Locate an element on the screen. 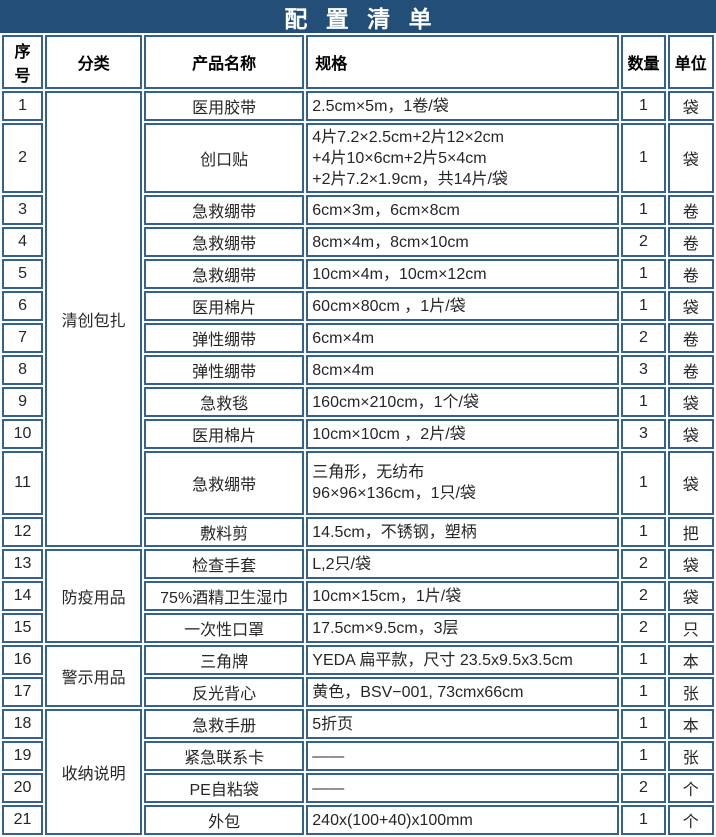  cell-product-name: PE自粘袋 is located at coordinates (224, 788).